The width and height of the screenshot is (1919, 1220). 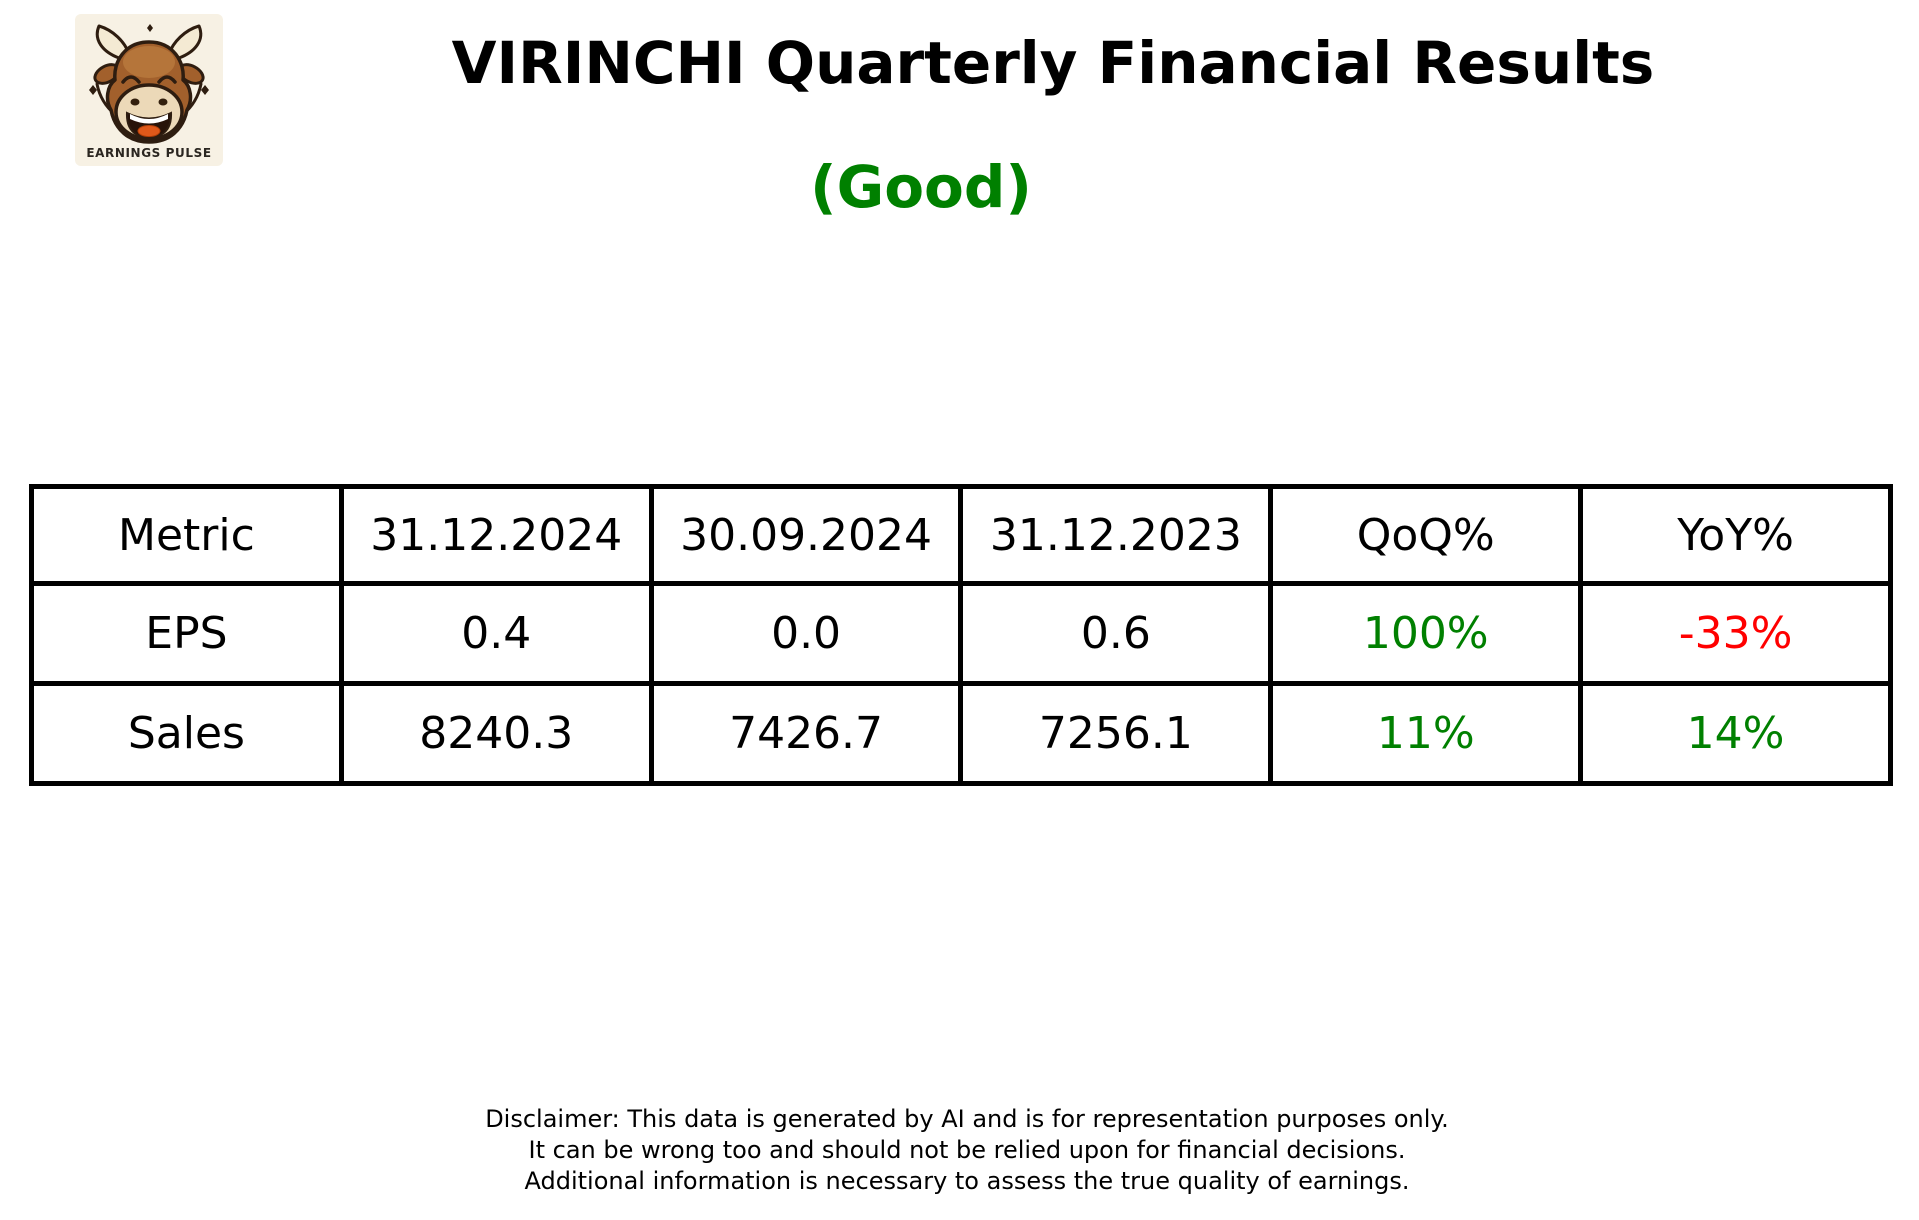 I want to click on page-title: VIRINCHI Quarterly Financial Results, so click(x=1053, y=63).